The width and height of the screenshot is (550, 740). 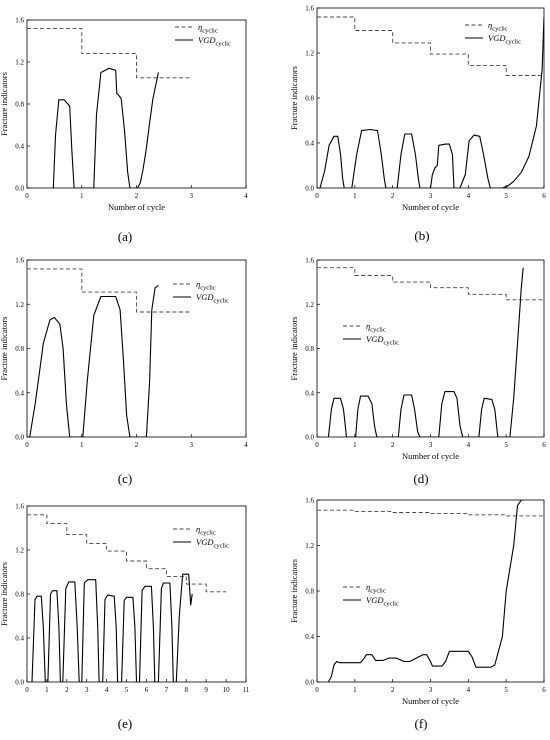 I want to click on panel-label: (b), so click(x=421, y=235).